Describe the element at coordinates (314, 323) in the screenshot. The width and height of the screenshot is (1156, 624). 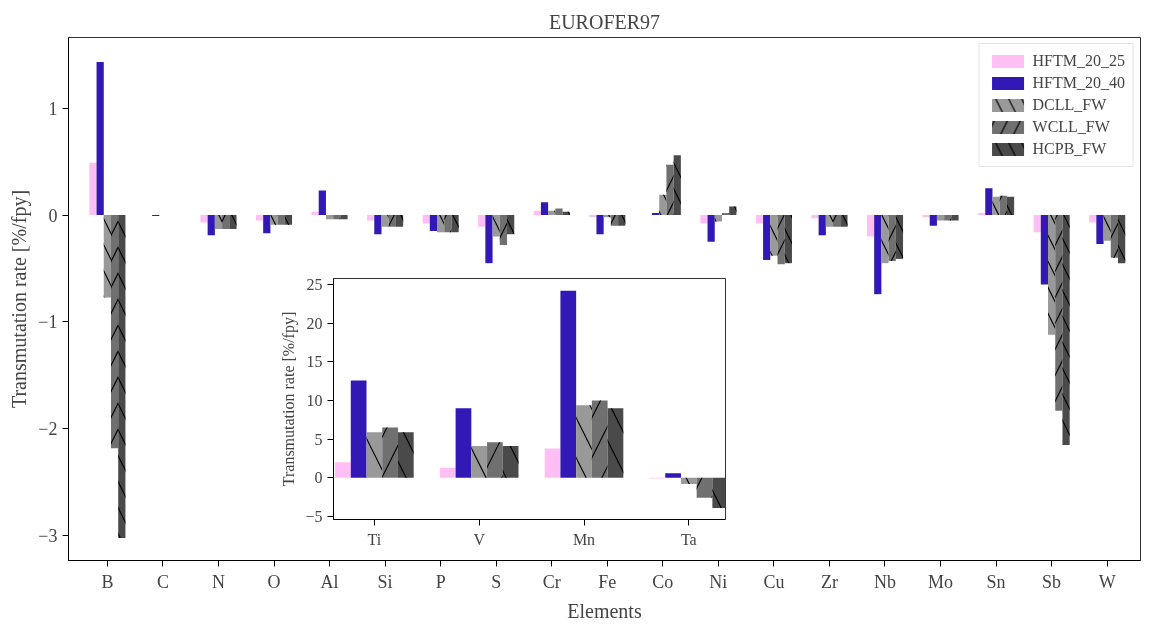
I see `y-tick-label: 20` at that location.